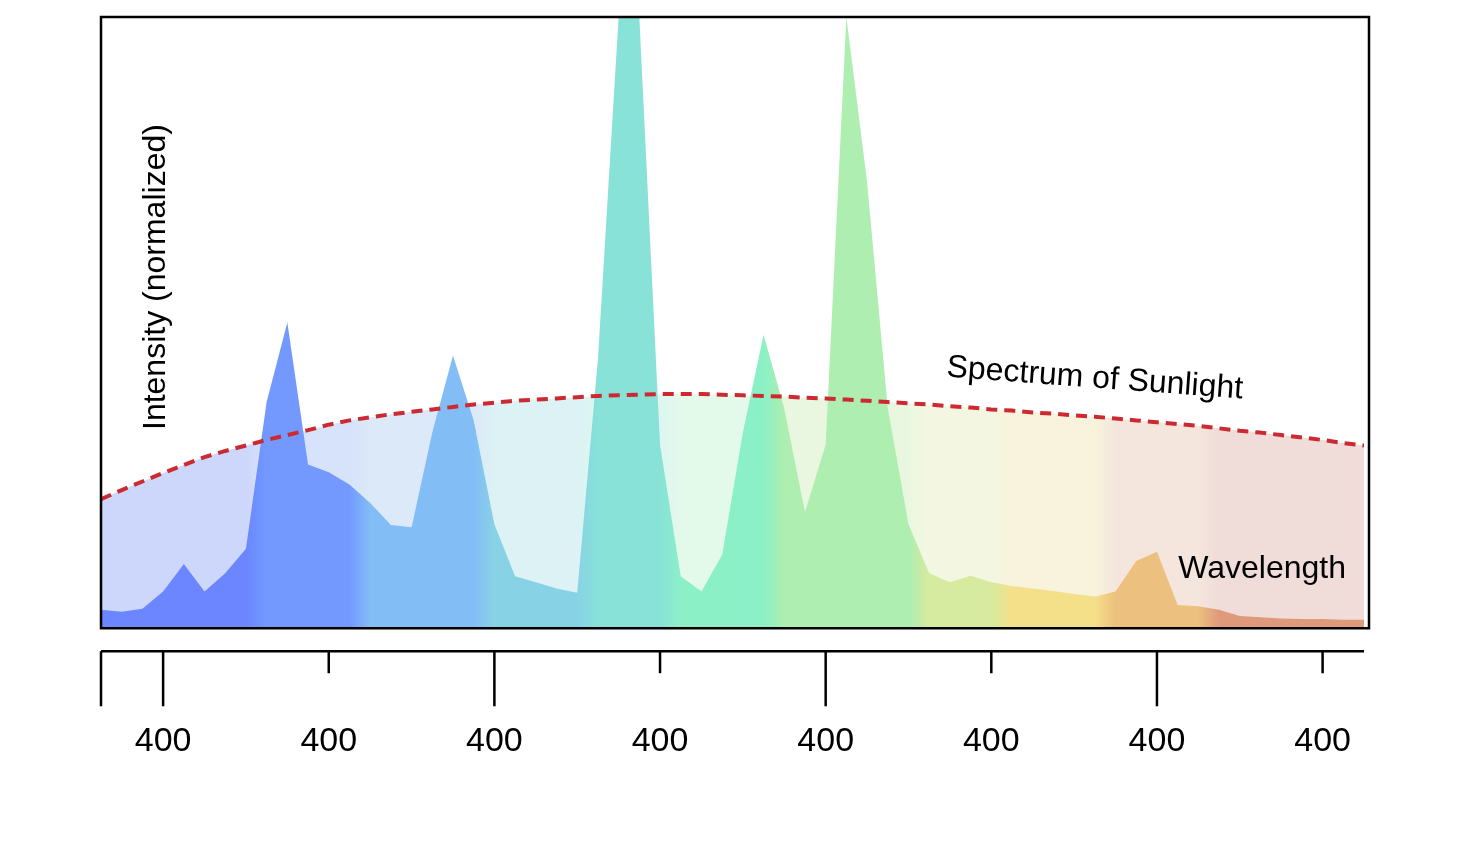 This screenshot has width=1465, height=863. Describe the element at coordinates (1095, 376) in the screenshot. I see `series-label: Spectrum of Sunlight` at that location.